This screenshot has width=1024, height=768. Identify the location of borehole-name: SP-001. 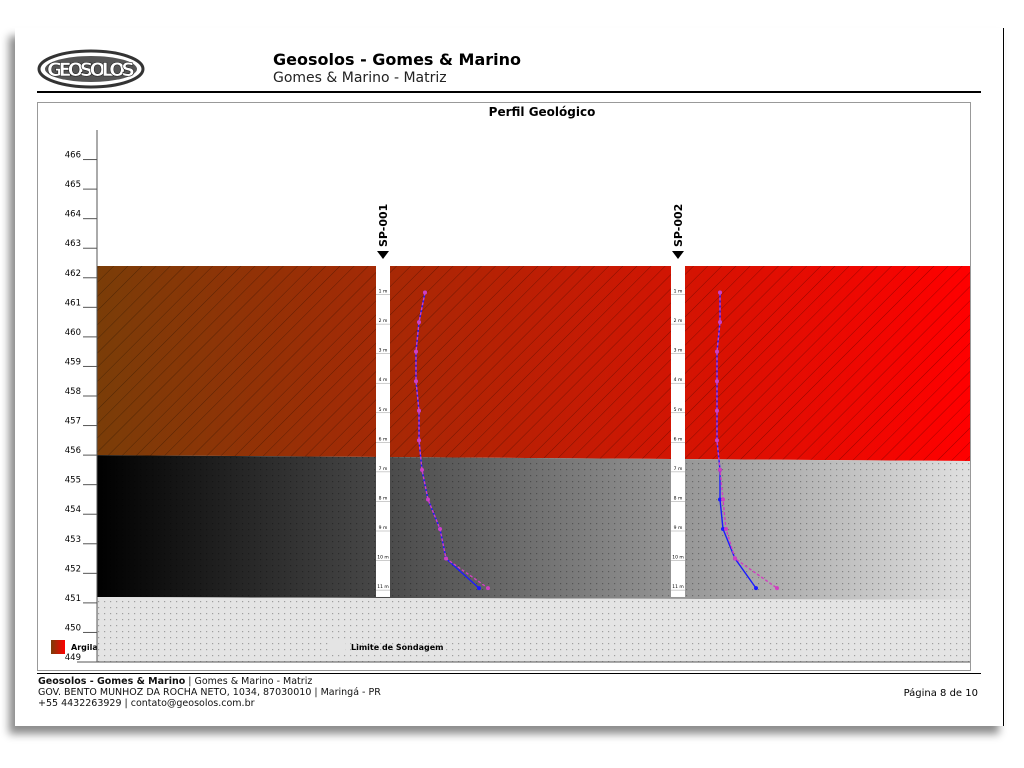
(383, 225).